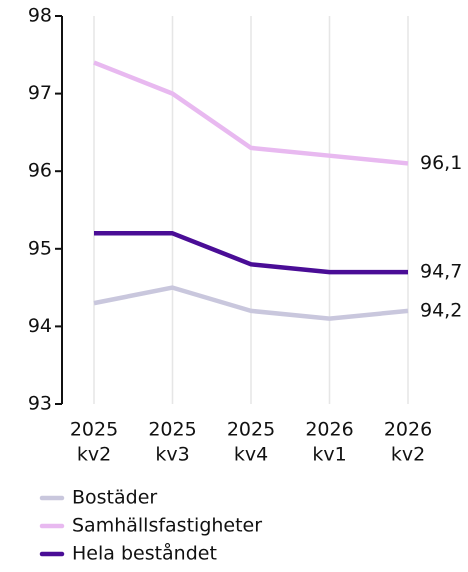 The width and height of the screenshot is (468, 572). Describe the element at coordinates (441, 272) in the screenshot. I see `value-label: 94,7` at that location.